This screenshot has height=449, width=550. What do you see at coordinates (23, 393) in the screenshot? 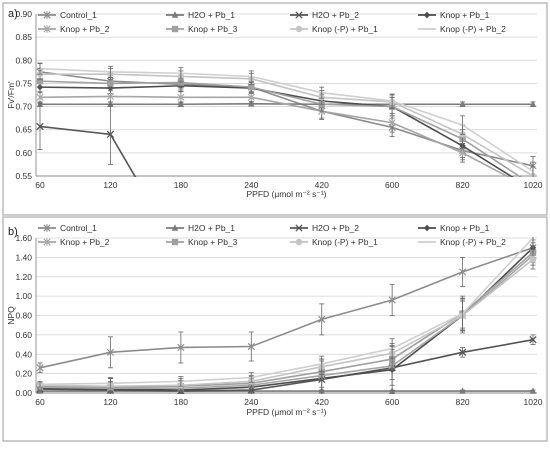
I see `y-tick-label: 0.00` at bounding box center [23, 393].